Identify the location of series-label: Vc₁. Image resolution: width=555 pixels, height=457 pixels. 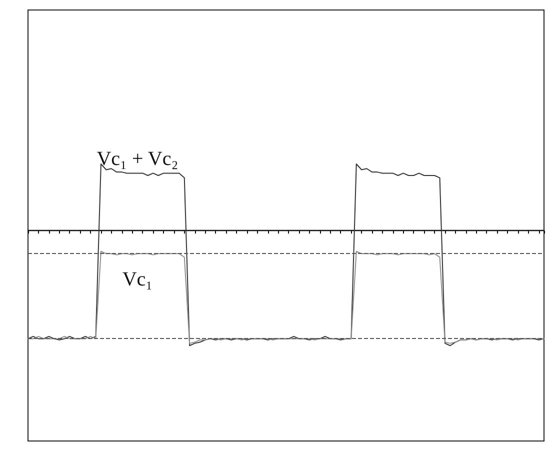
(137, 279).